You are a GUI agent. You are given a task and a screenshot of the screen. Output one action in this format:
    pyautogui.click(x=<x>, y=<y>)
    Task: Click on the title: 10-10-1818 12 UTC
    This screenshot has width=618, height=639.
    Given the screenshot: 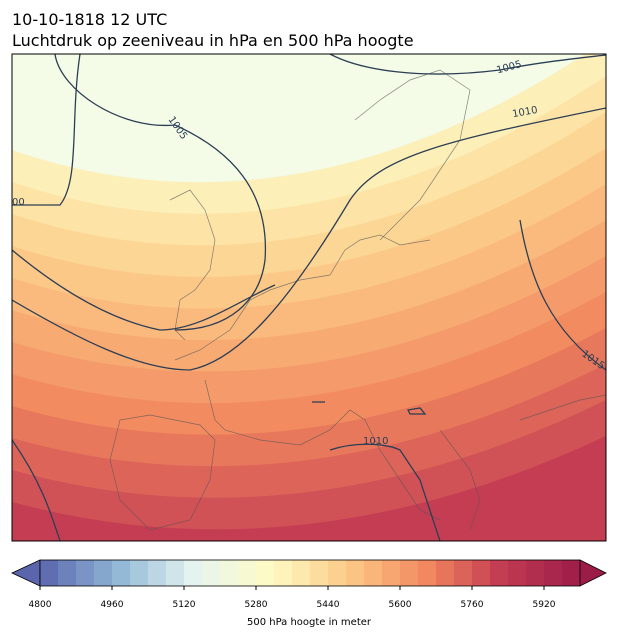 What is the action you would take?
    pyautogui.click(x=89, y=19)
    